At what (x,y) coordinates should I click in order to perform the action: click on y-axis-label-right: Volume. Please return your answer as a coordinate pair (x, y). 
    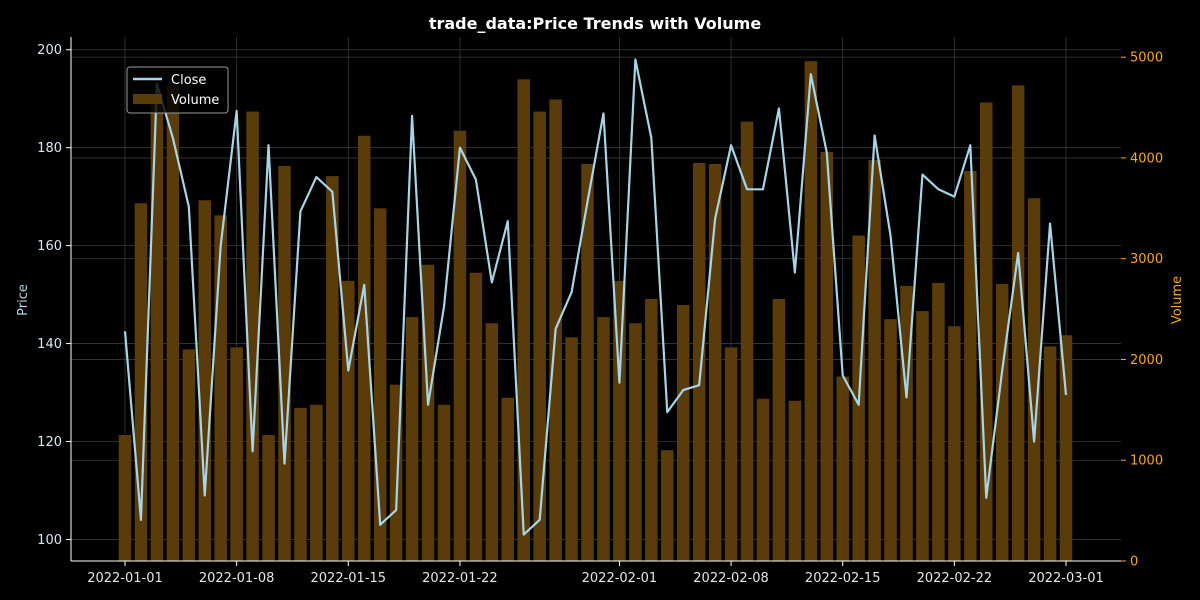
    Looking at the image, I should click on (1177, 300).